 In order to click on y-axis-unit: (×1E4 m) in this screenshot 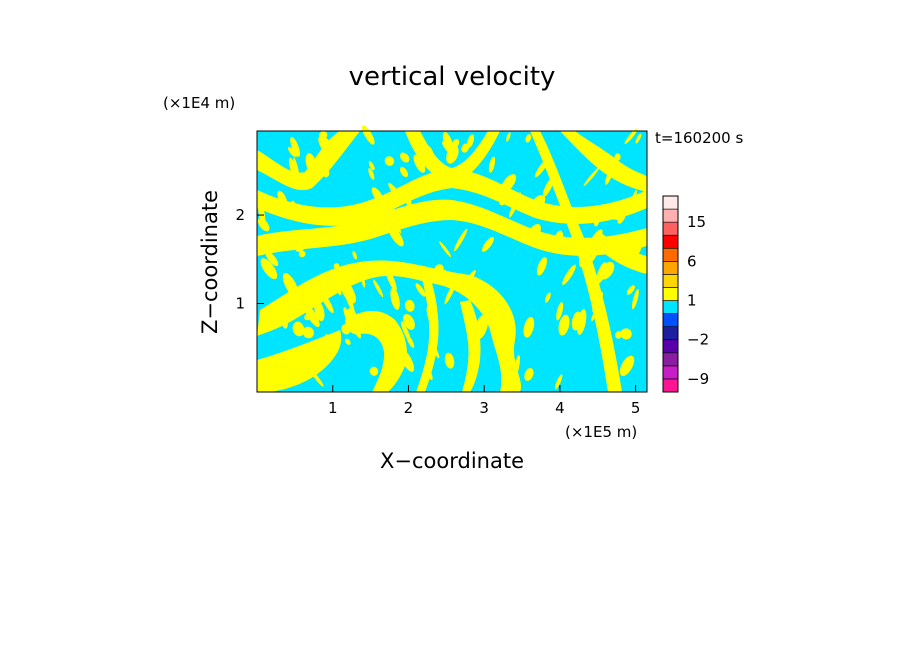, I will do `click(199, 103)`.